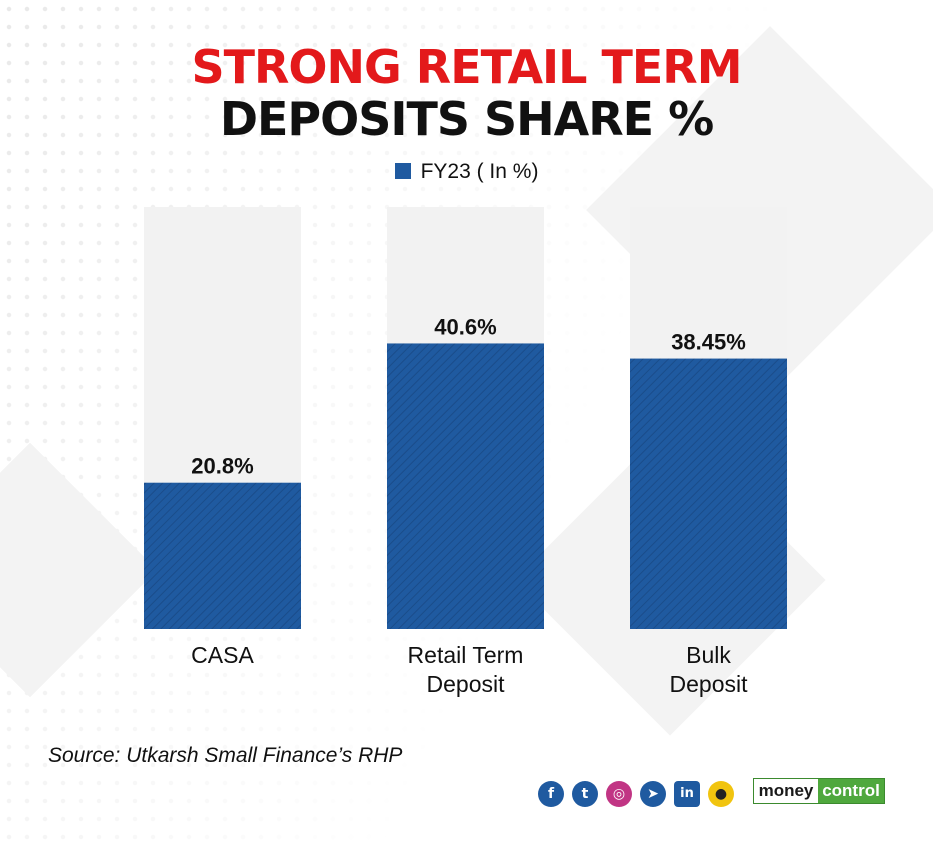  Describe the element at coordinates (721, 794) in the screenshot. I see `koo-icon: ●` at that location.